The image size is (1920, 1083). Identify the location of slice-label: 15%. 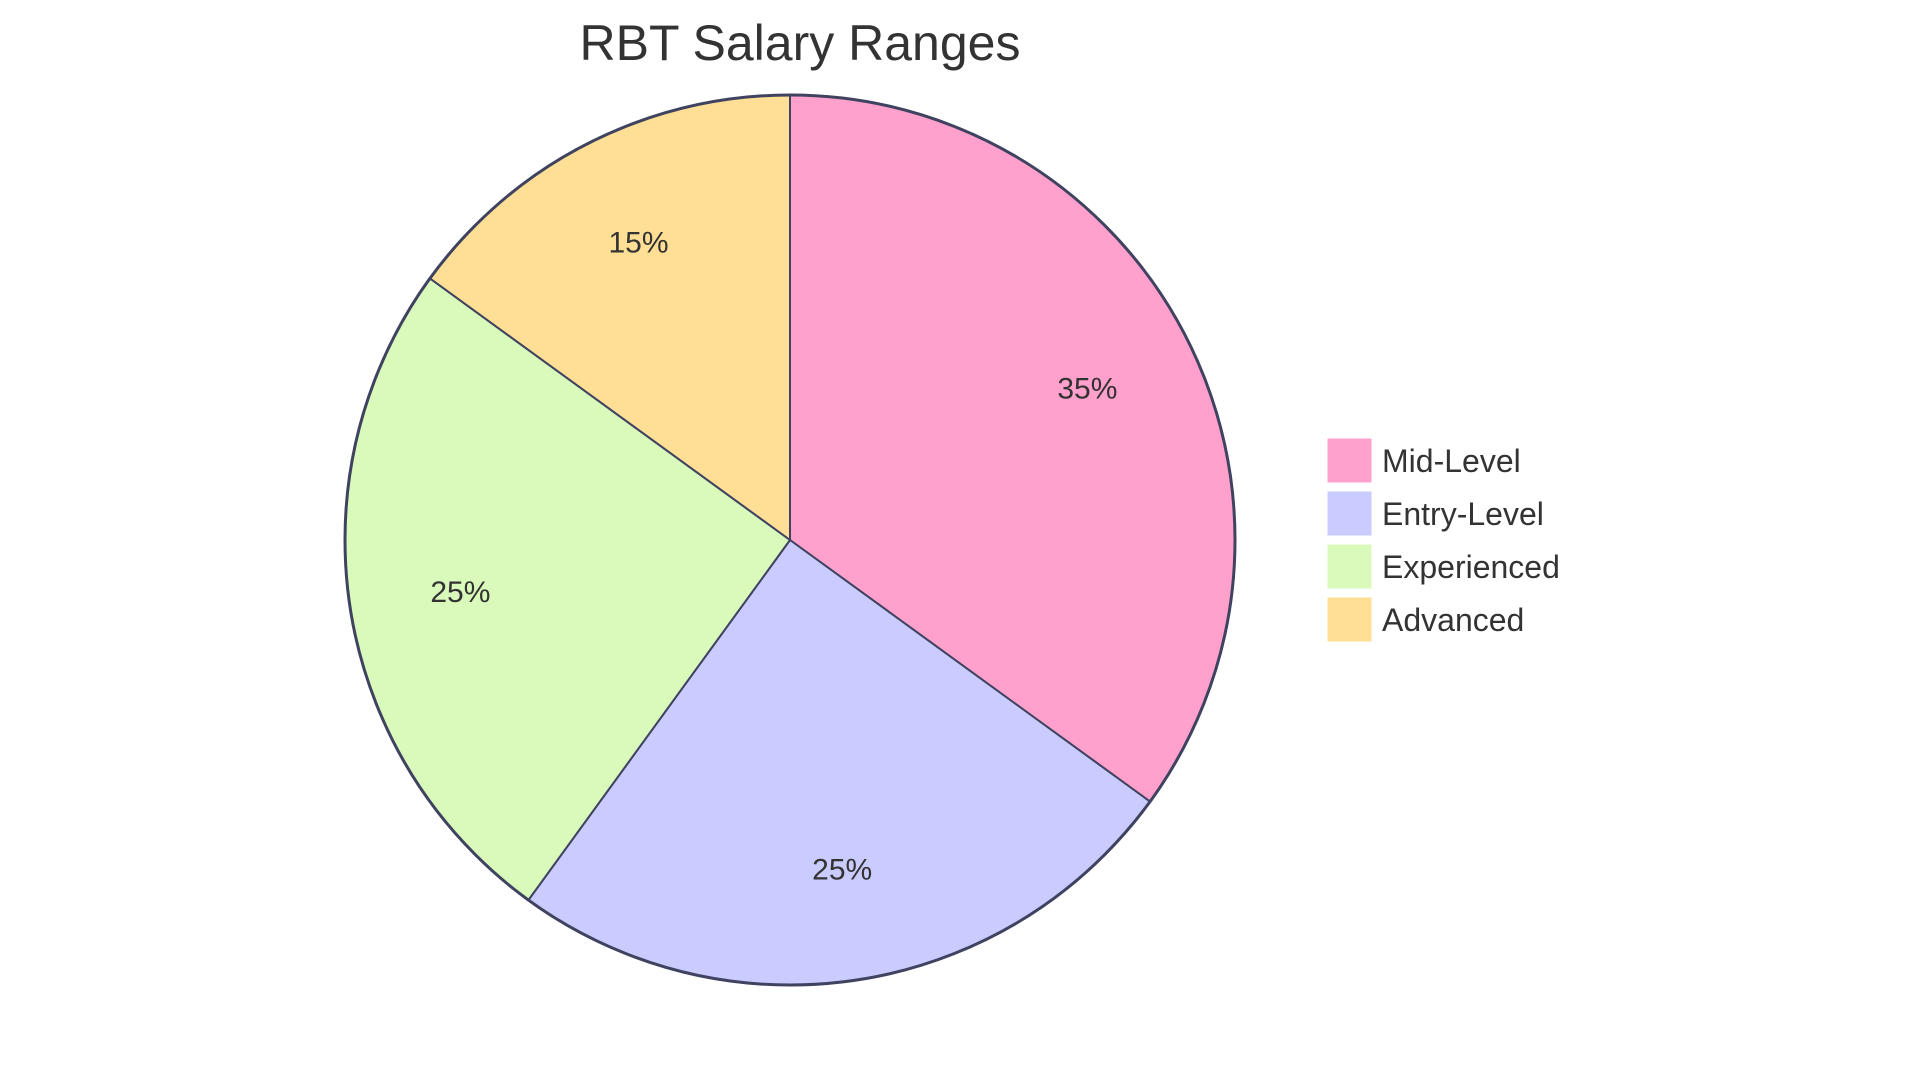
(638, 243).